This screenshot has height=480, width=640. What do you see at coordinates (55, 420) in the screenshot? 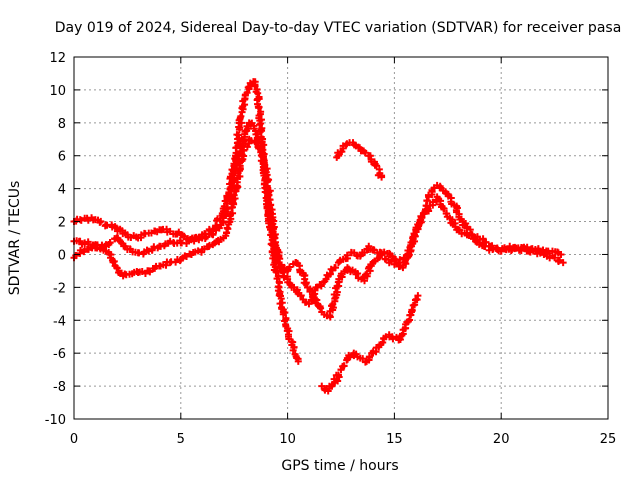
I see `y-tick-label: -10` at bounding box center [55, 420].